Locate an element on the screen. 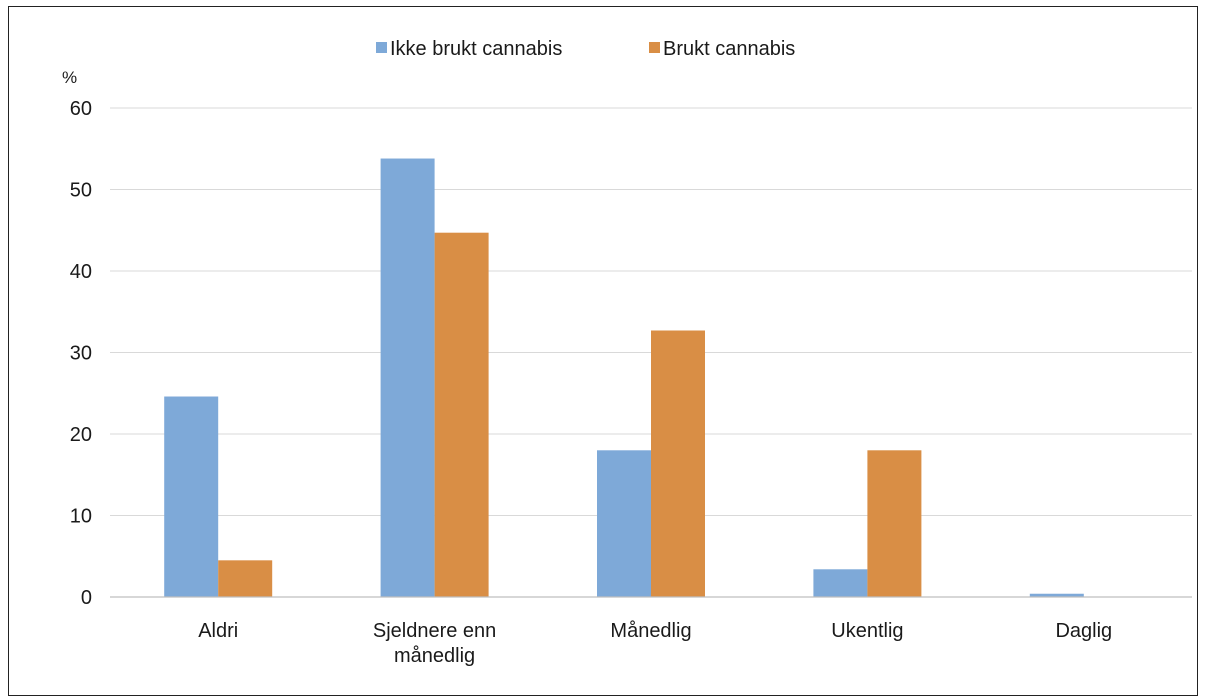 This screenshot has height=696, width=1205. y-tick-label: 60 is located at coordinates (81, 109).